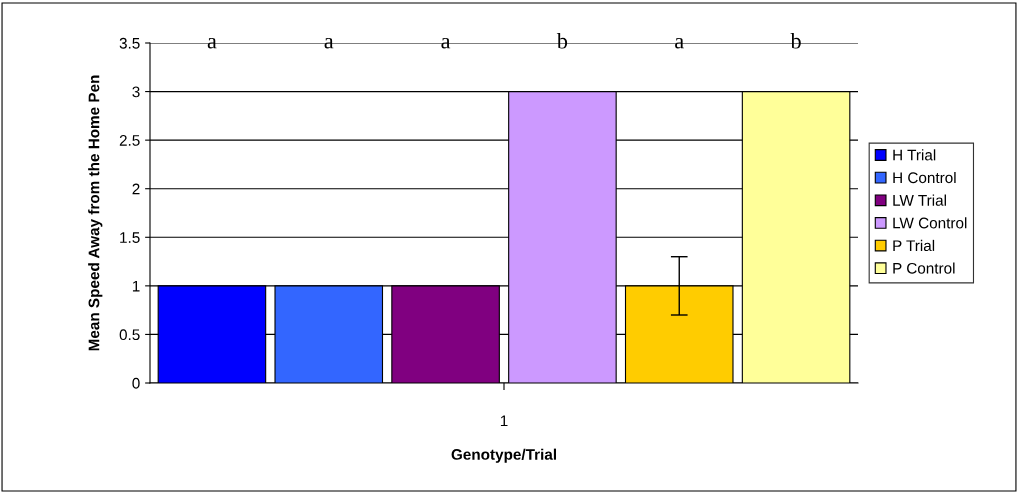 Image resolution: width=1019 pixels, height=493 pixels. What do you see at coordinates (136, 383) in the screenshot?
I see `y-tick-label: 0` at bounding box center [136, 383].